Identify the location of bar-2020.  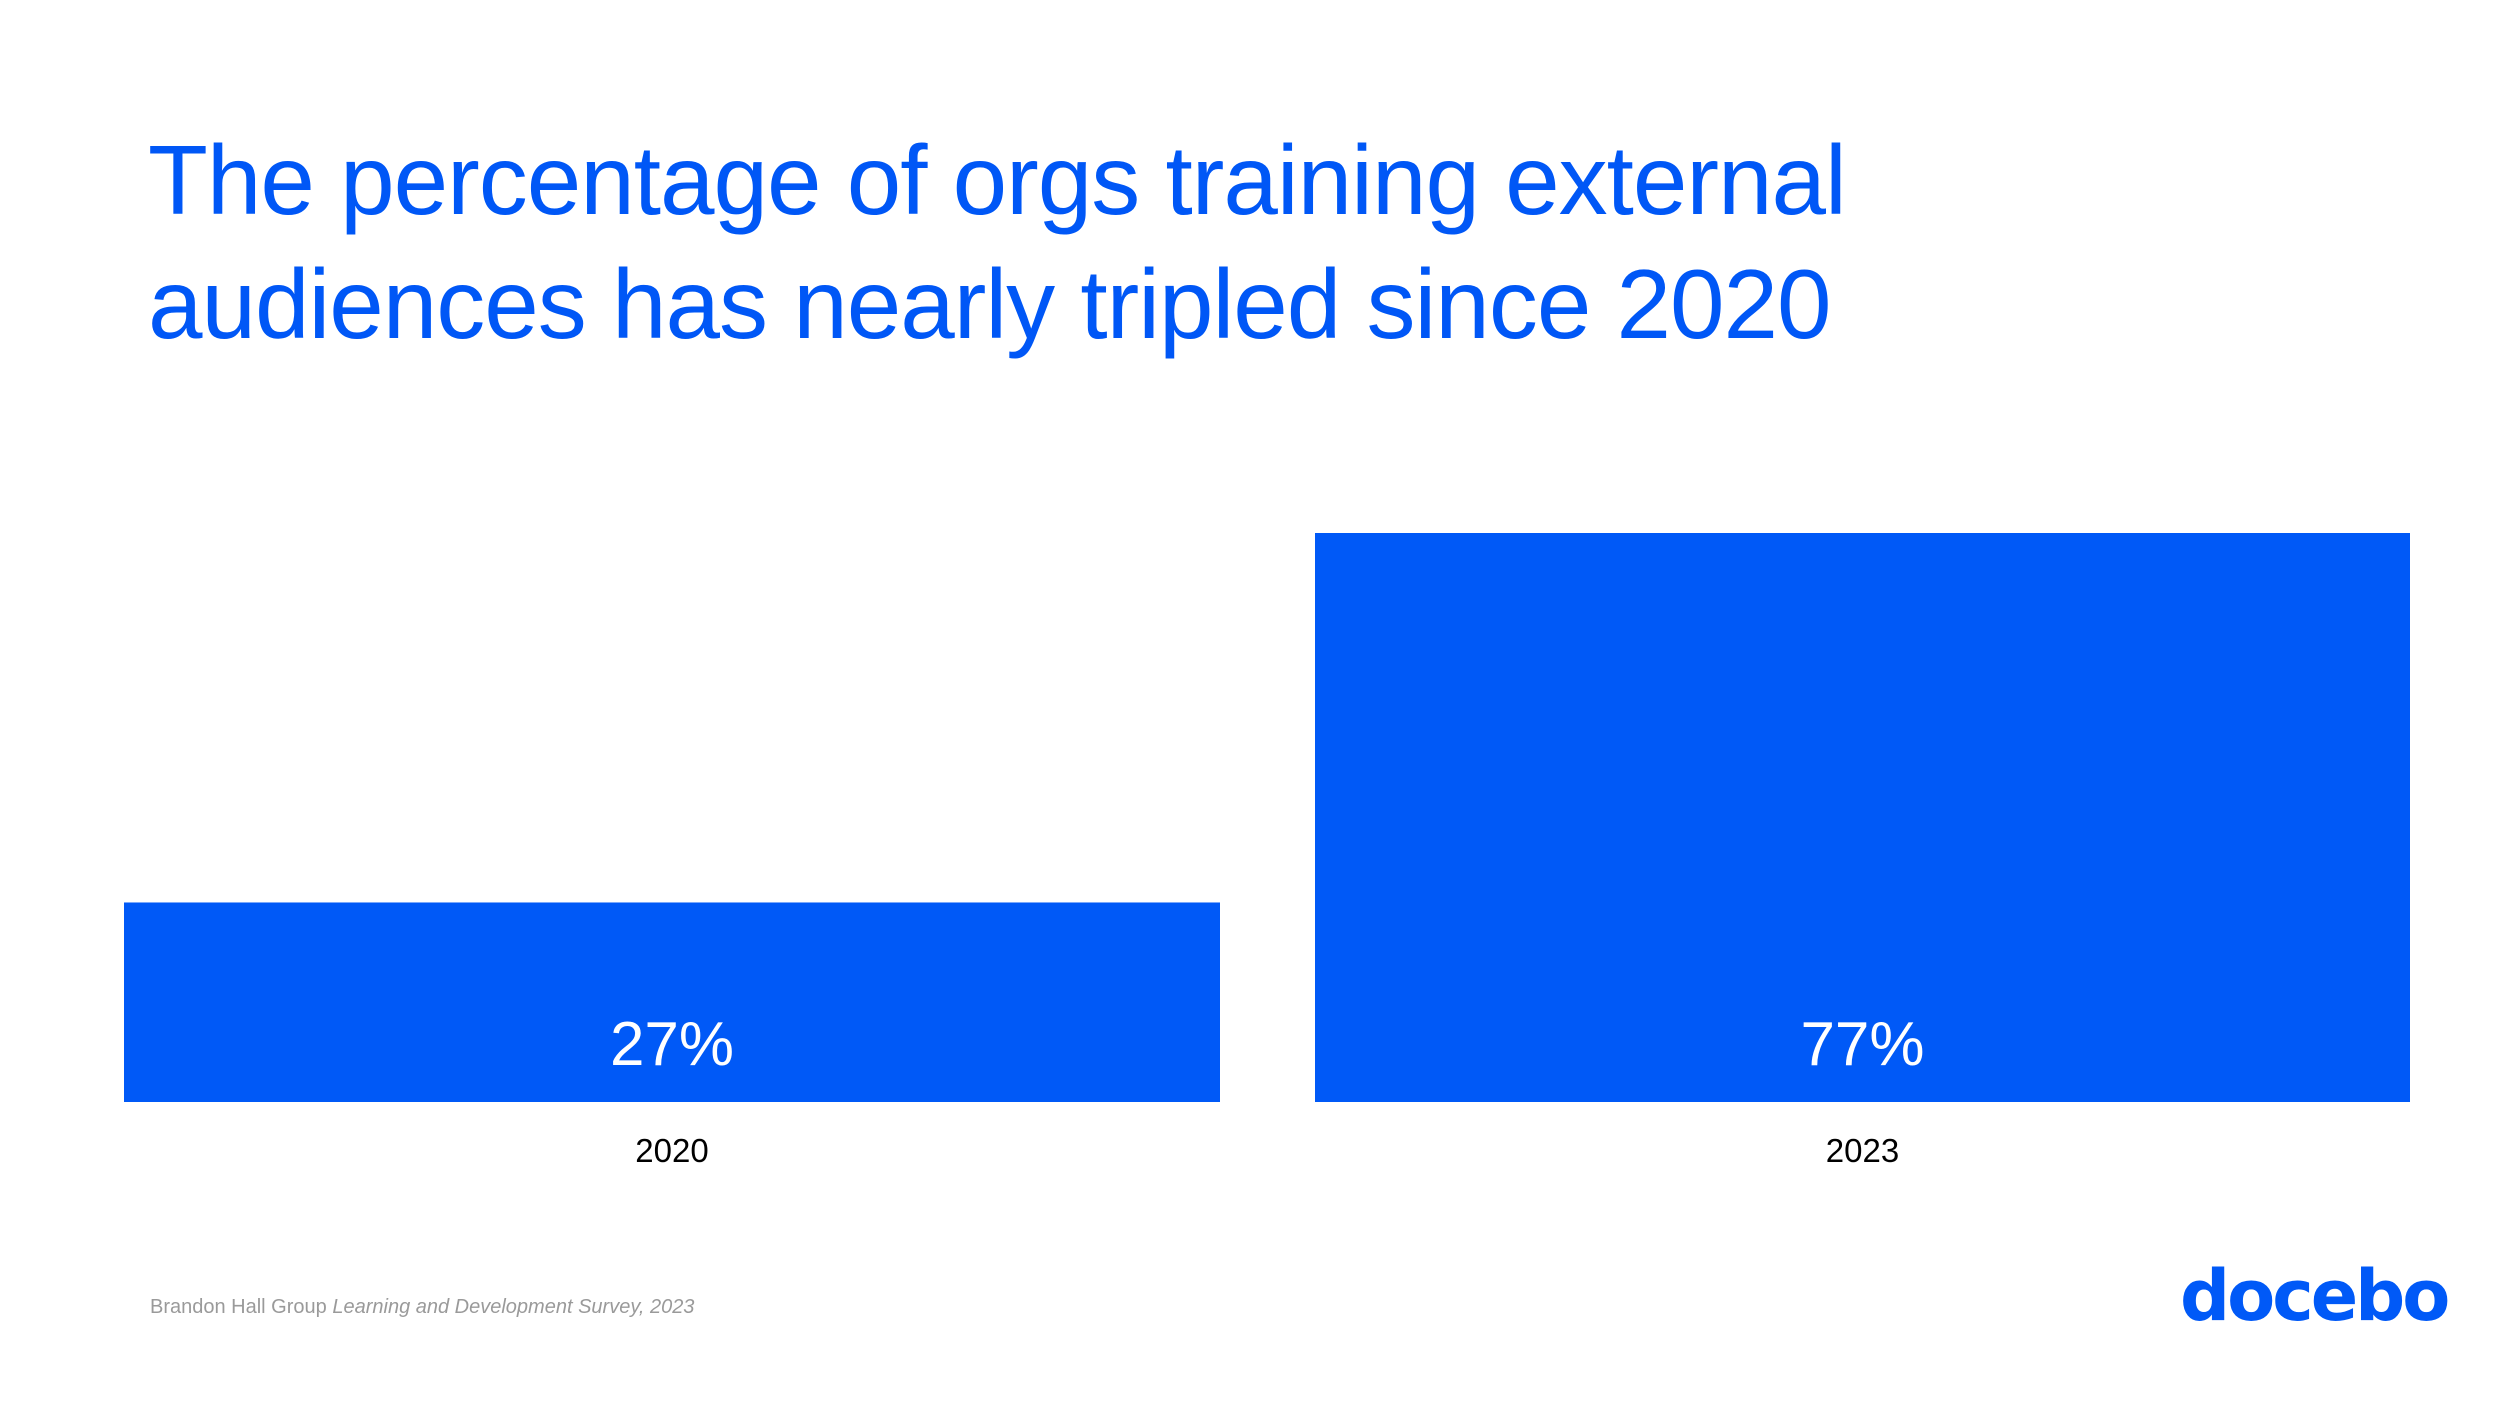
(672, 1002).